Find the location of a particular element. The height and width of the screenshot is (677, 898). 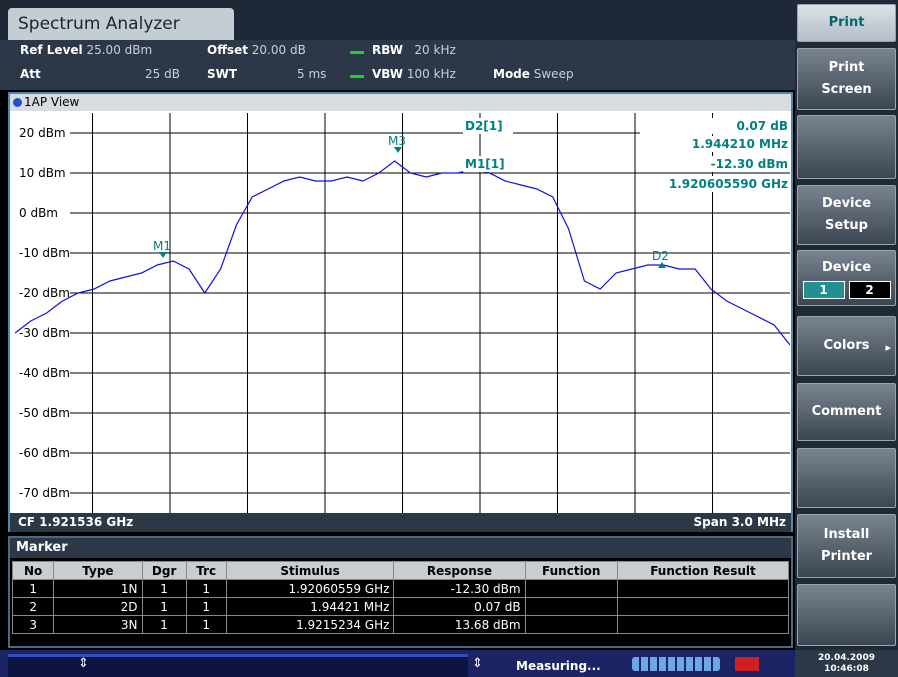

y-tick-label: -40 dBm is located at coordinates (44, 373).